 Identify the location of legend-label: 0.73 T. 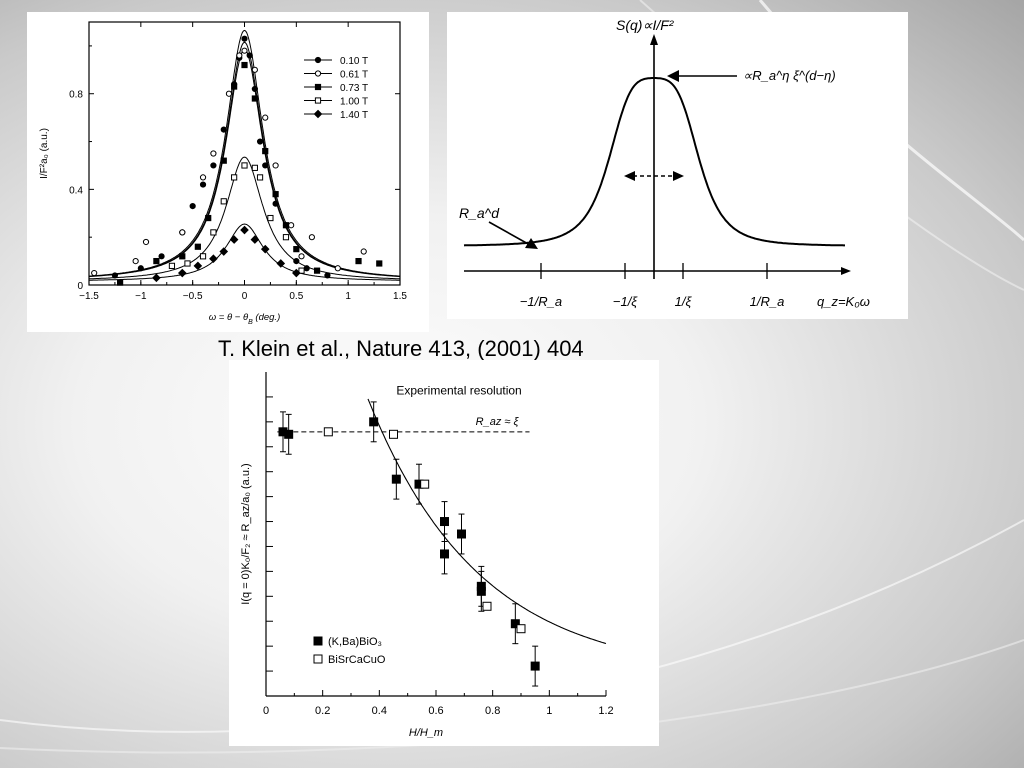
(354, 88).